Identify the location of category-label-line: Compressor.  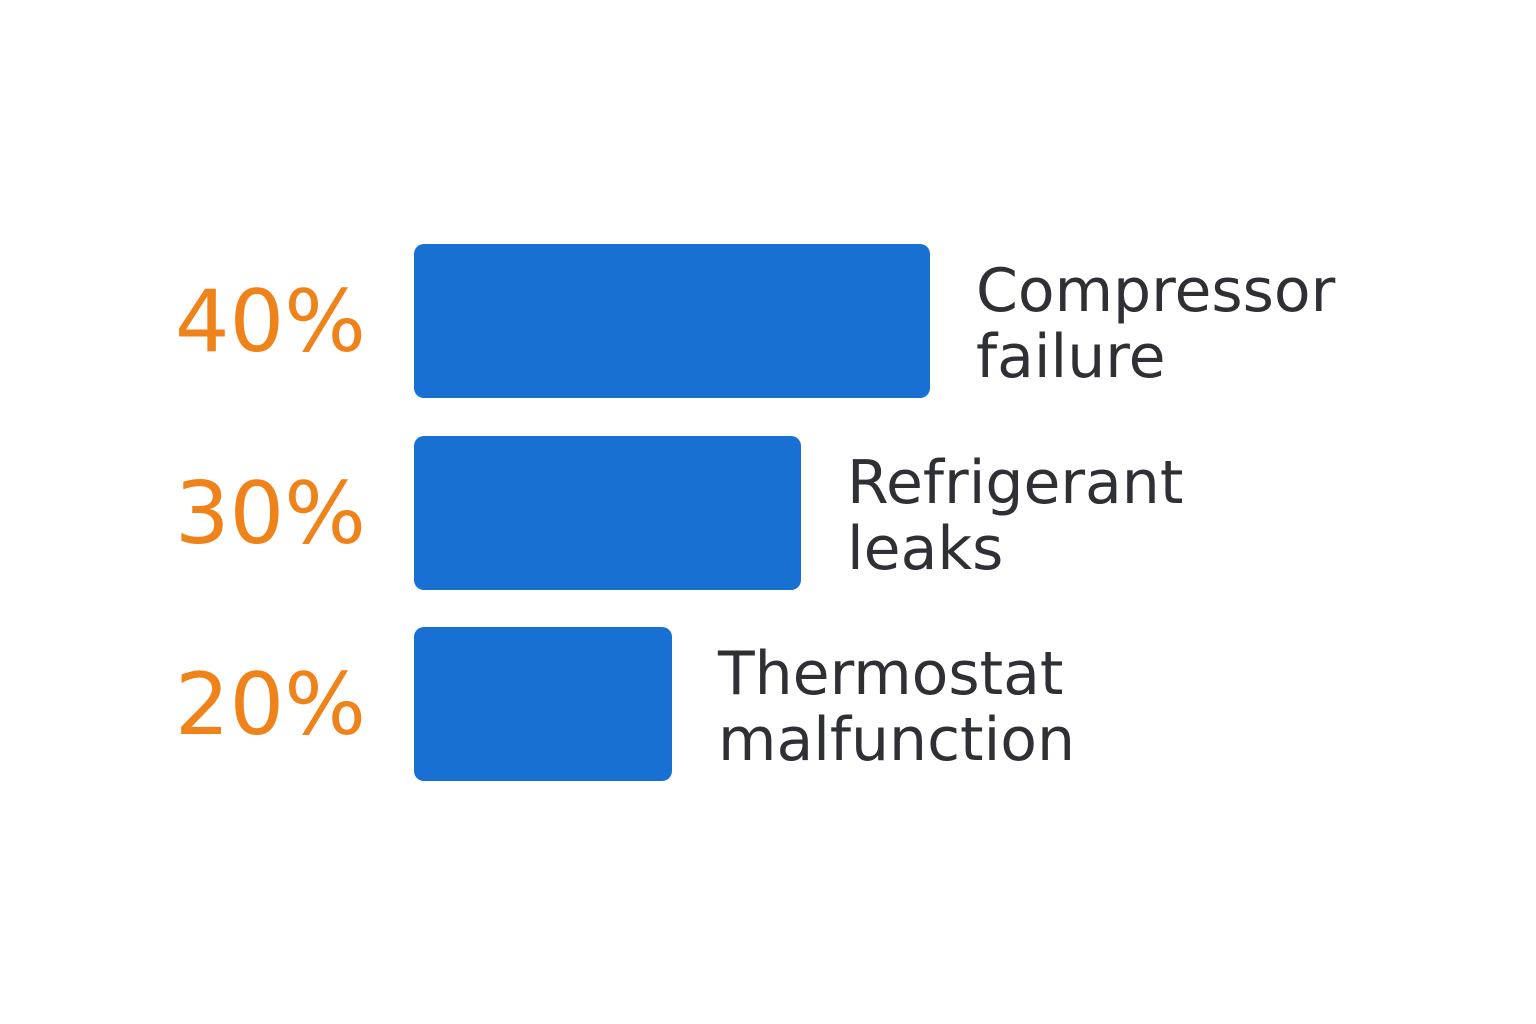
(1156, 291).